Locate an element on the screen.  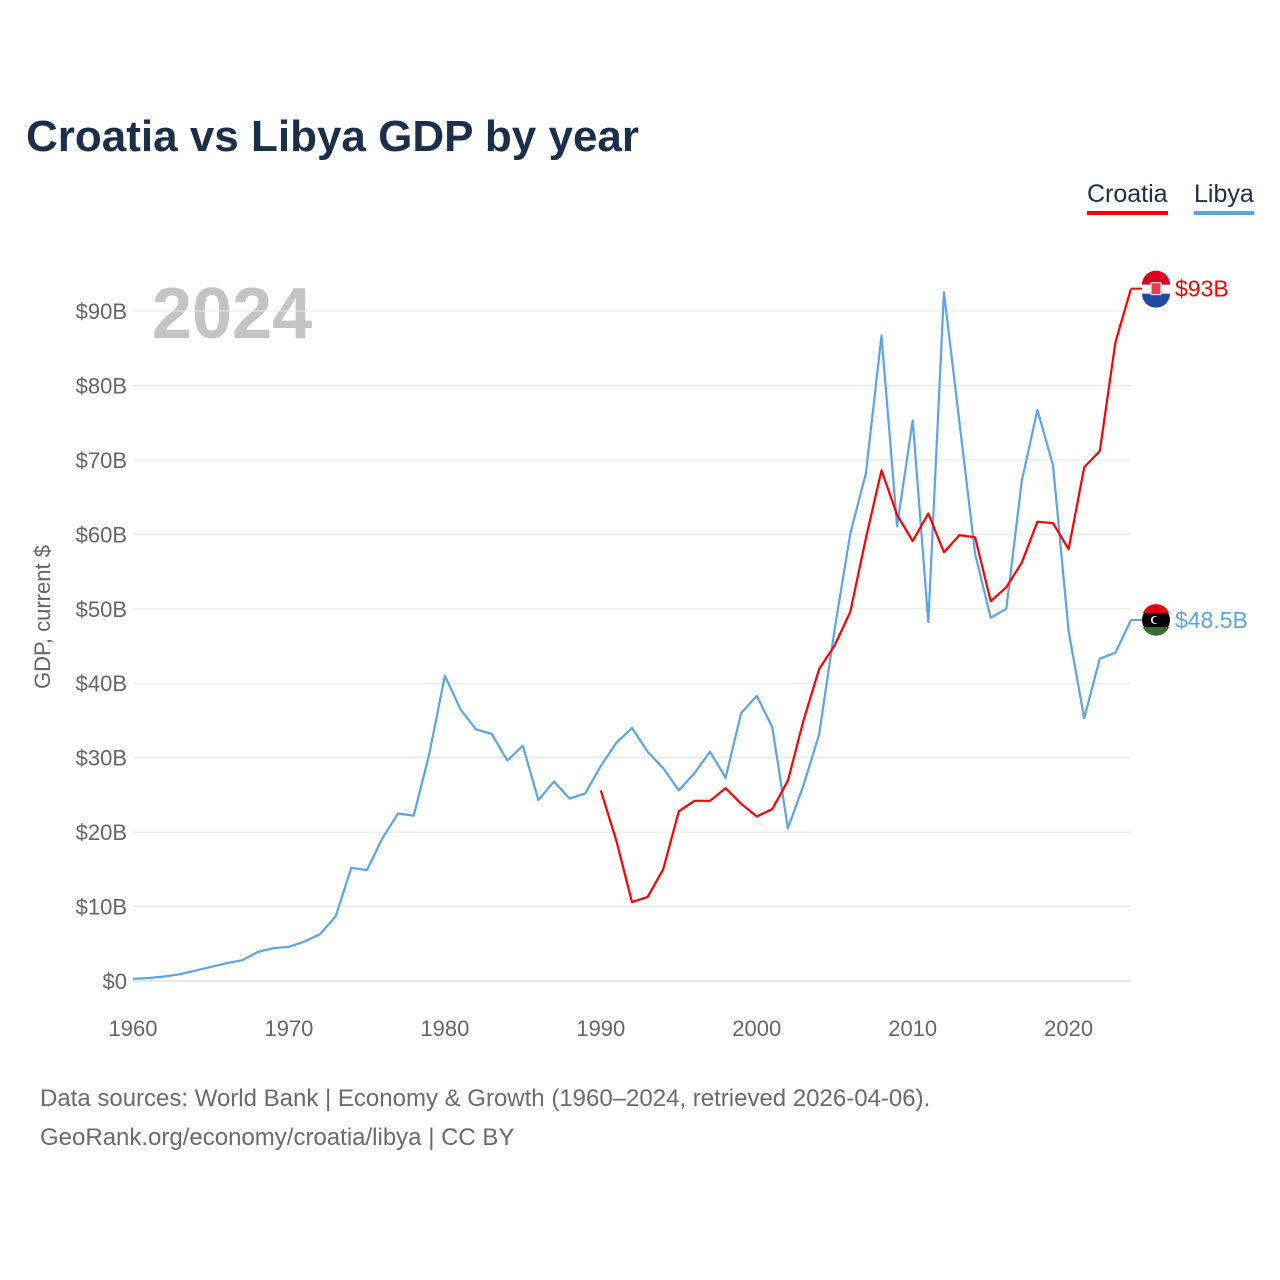
legend-croatia: Croatia is located at coordinates (1127, 197).